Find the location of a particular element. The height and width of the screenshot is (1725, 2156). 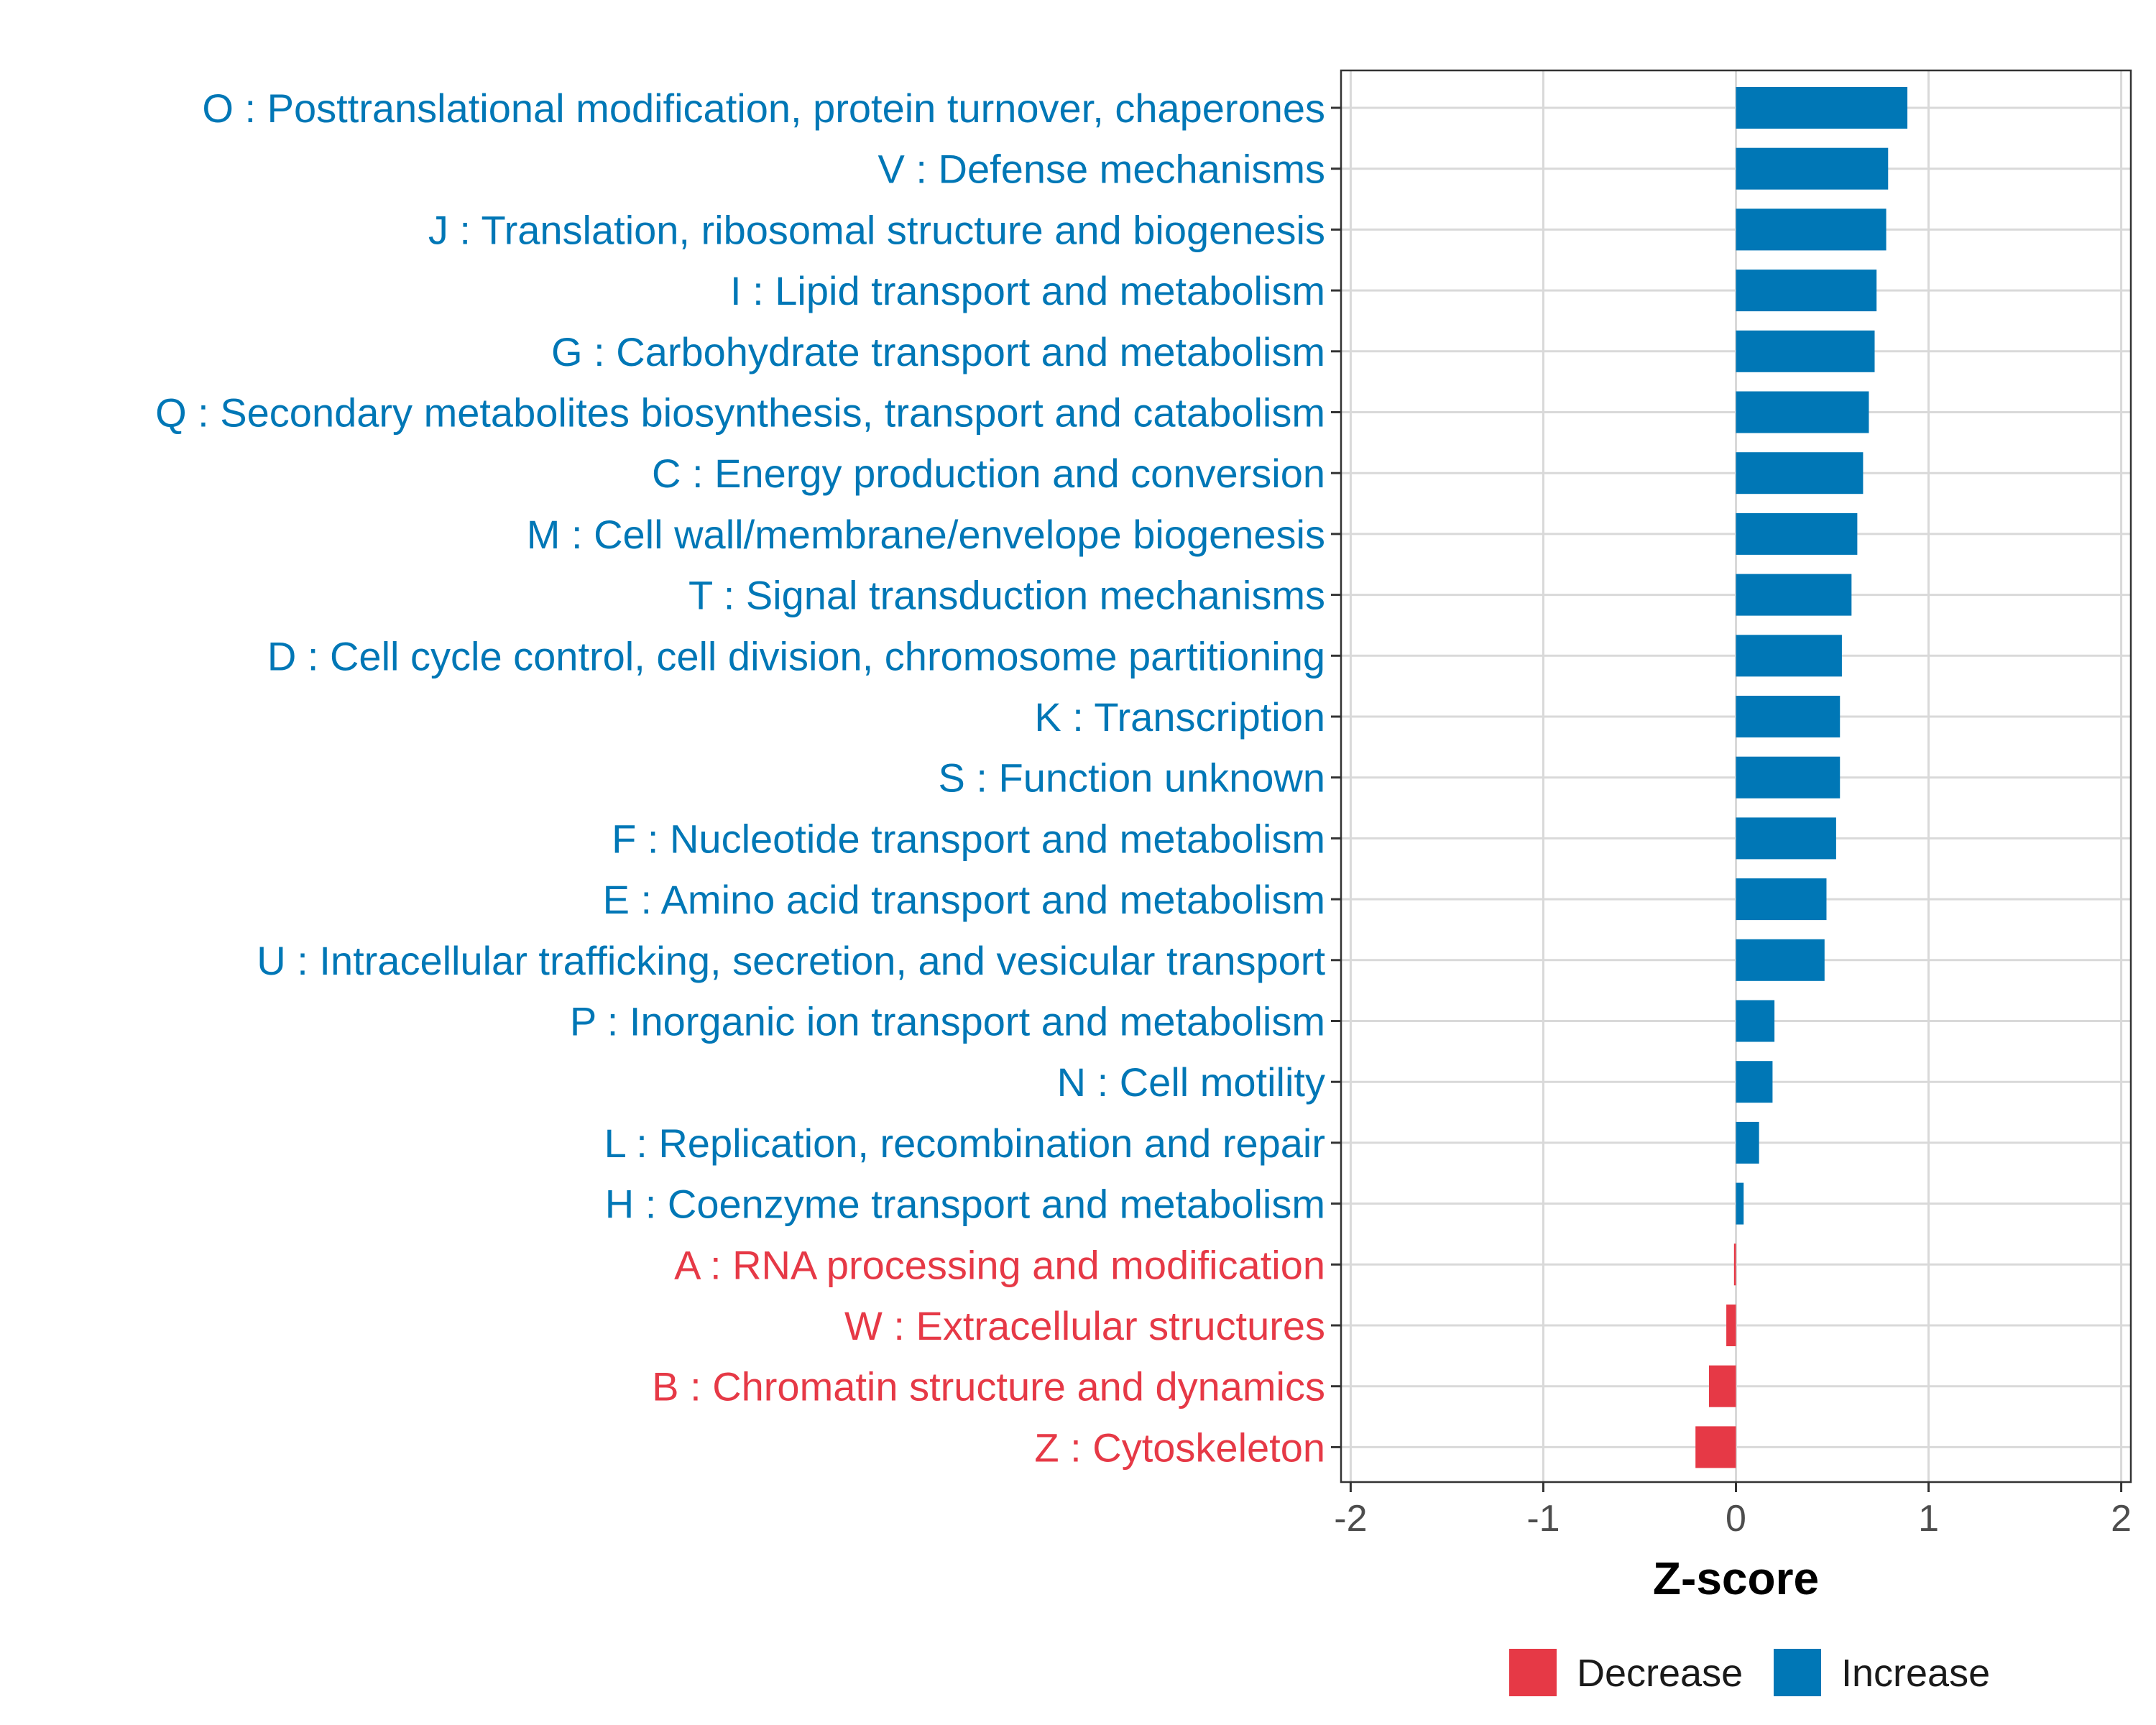

y-tick-label: K : Transcription is located at coordinates (1179, 717).